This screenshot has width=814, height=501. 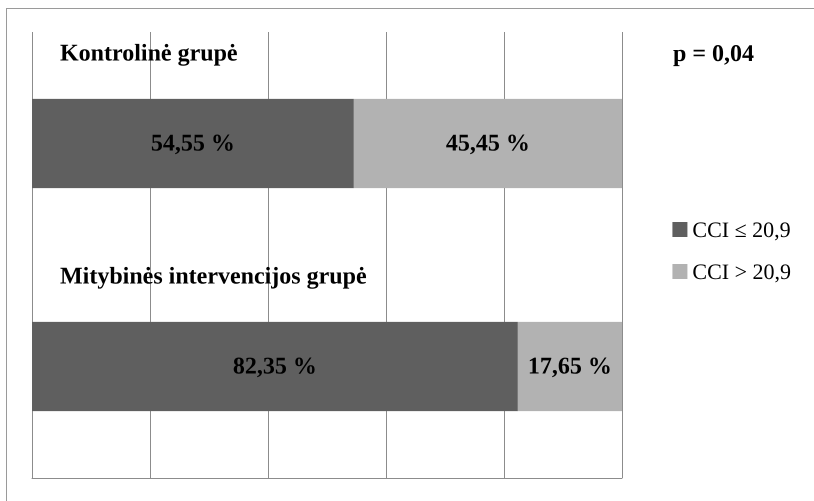 What do you see at coordinates (192, 143) in the screenshot?
I see `data-label: 54,55 %` at bounding box center [192, 143].